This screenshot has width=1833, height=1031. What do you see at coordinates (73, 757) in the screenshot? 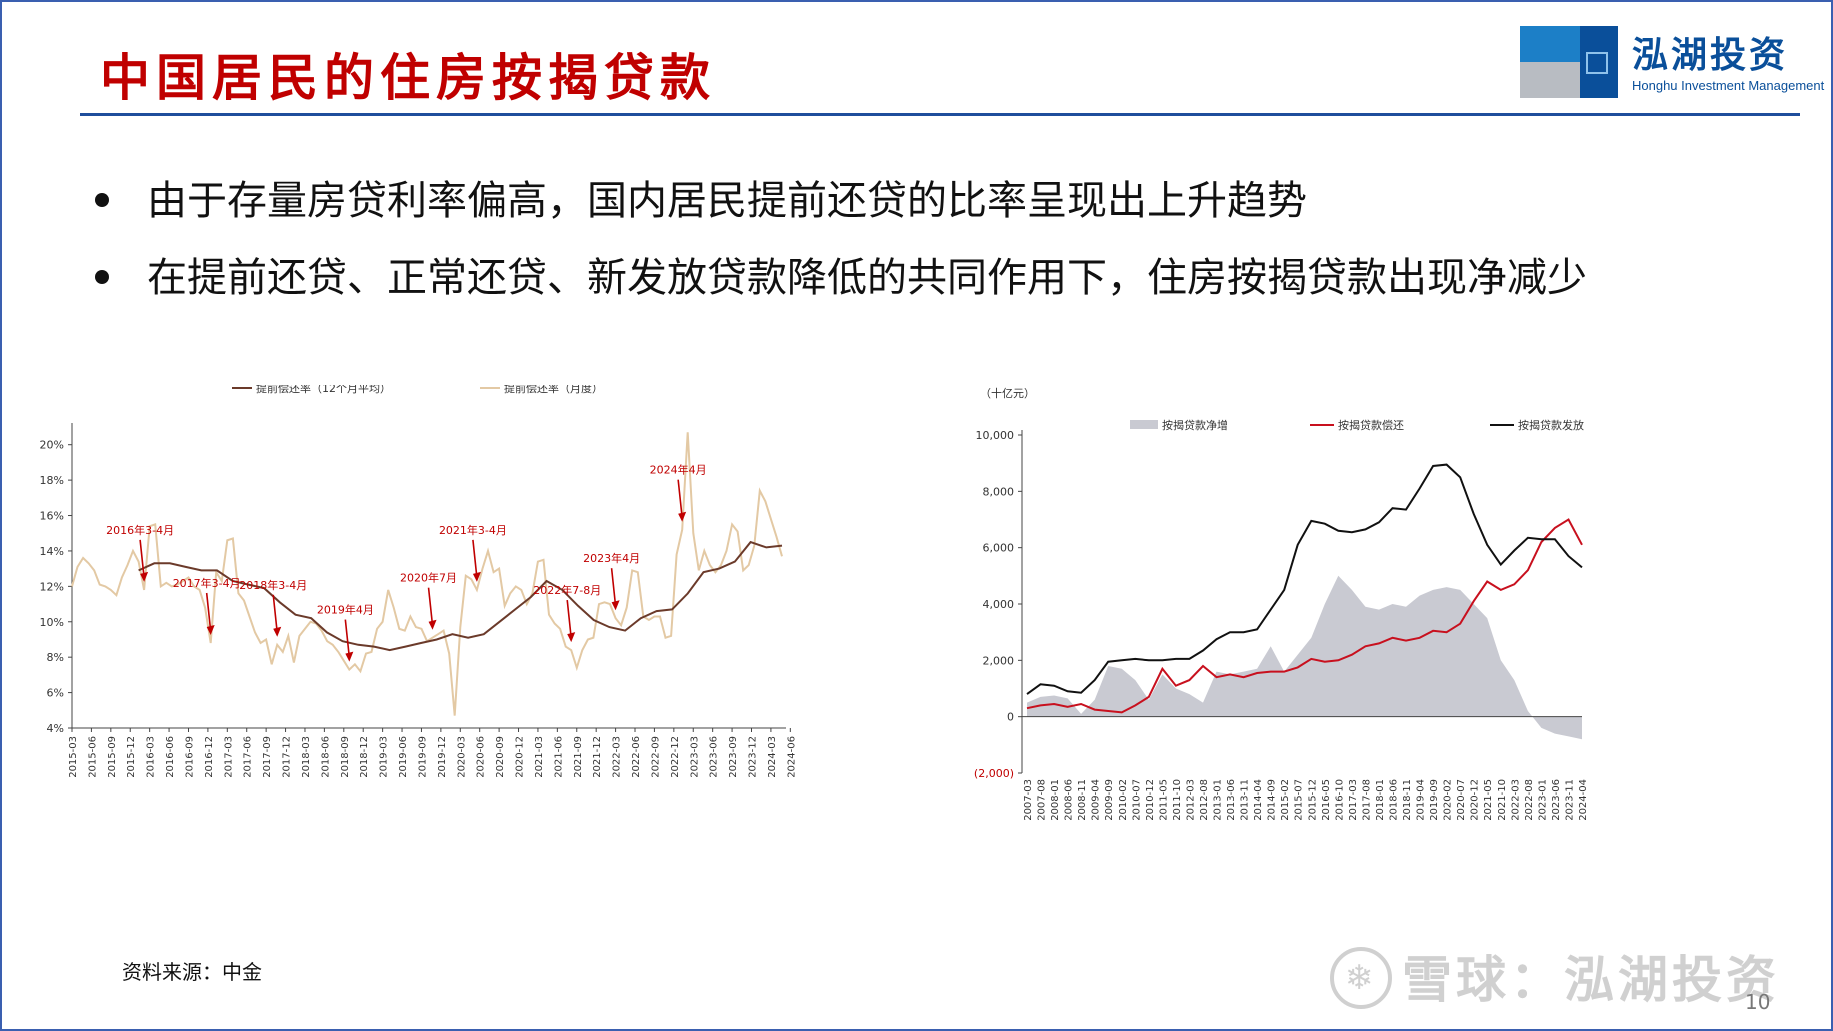
I see `chart1-x-tick-label: 2015-03` at bounding box center [73, 757].